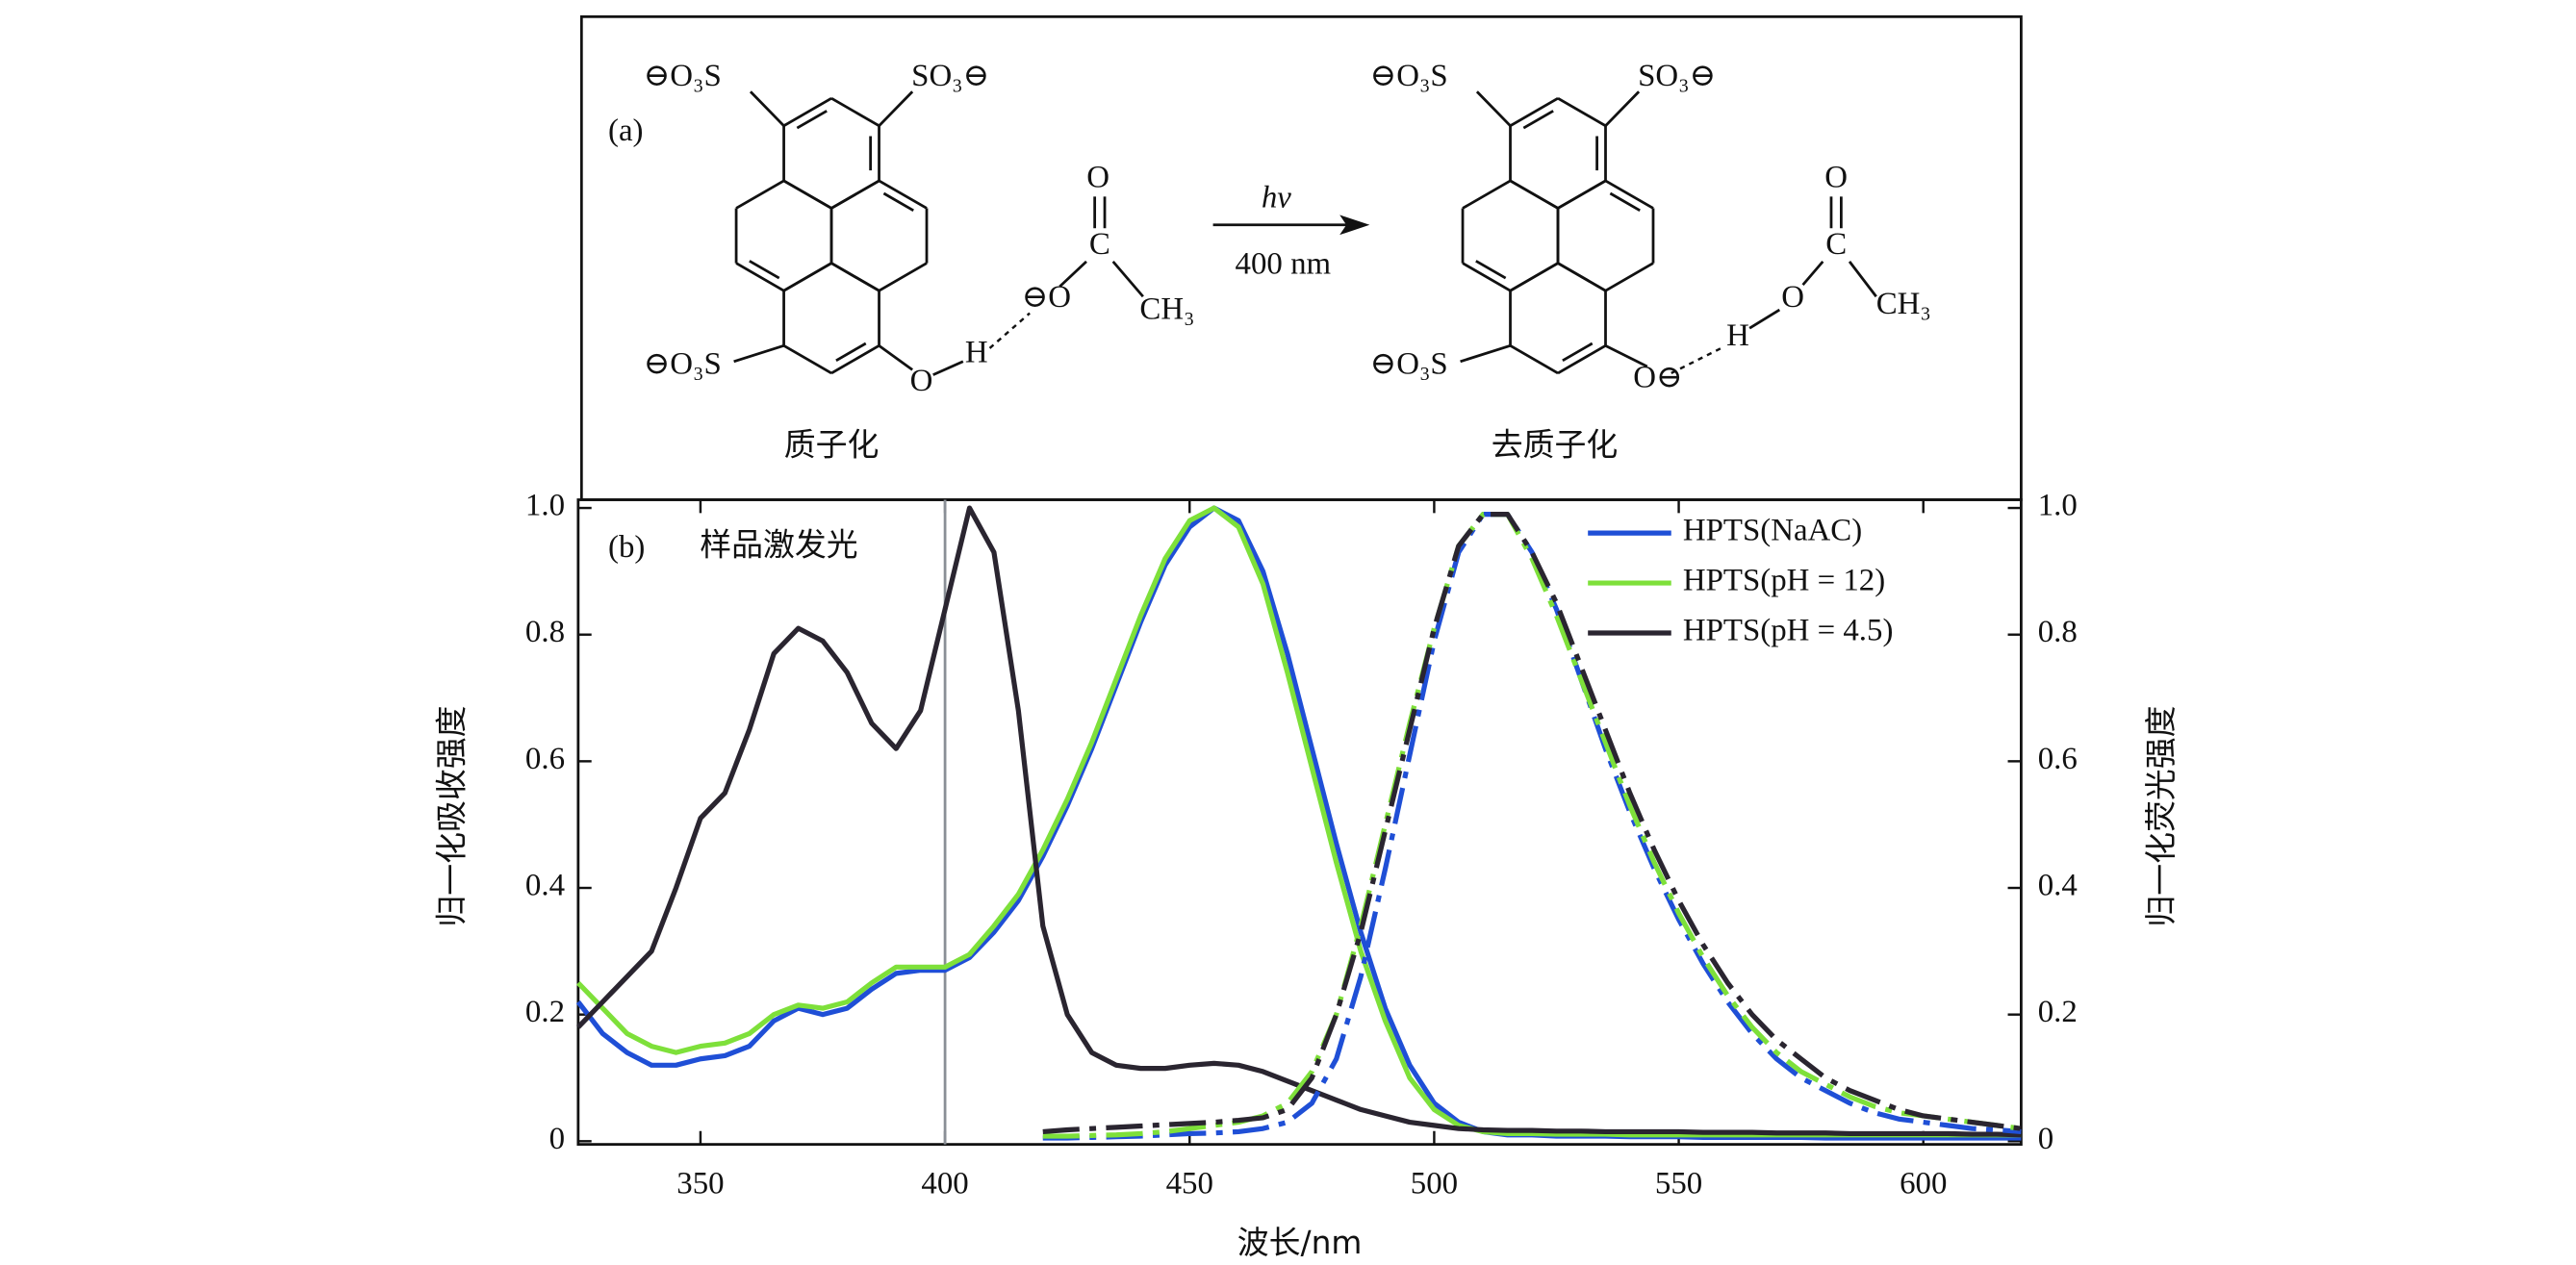  I want to click on y-tick-label: 1.0, so click(545, 506).